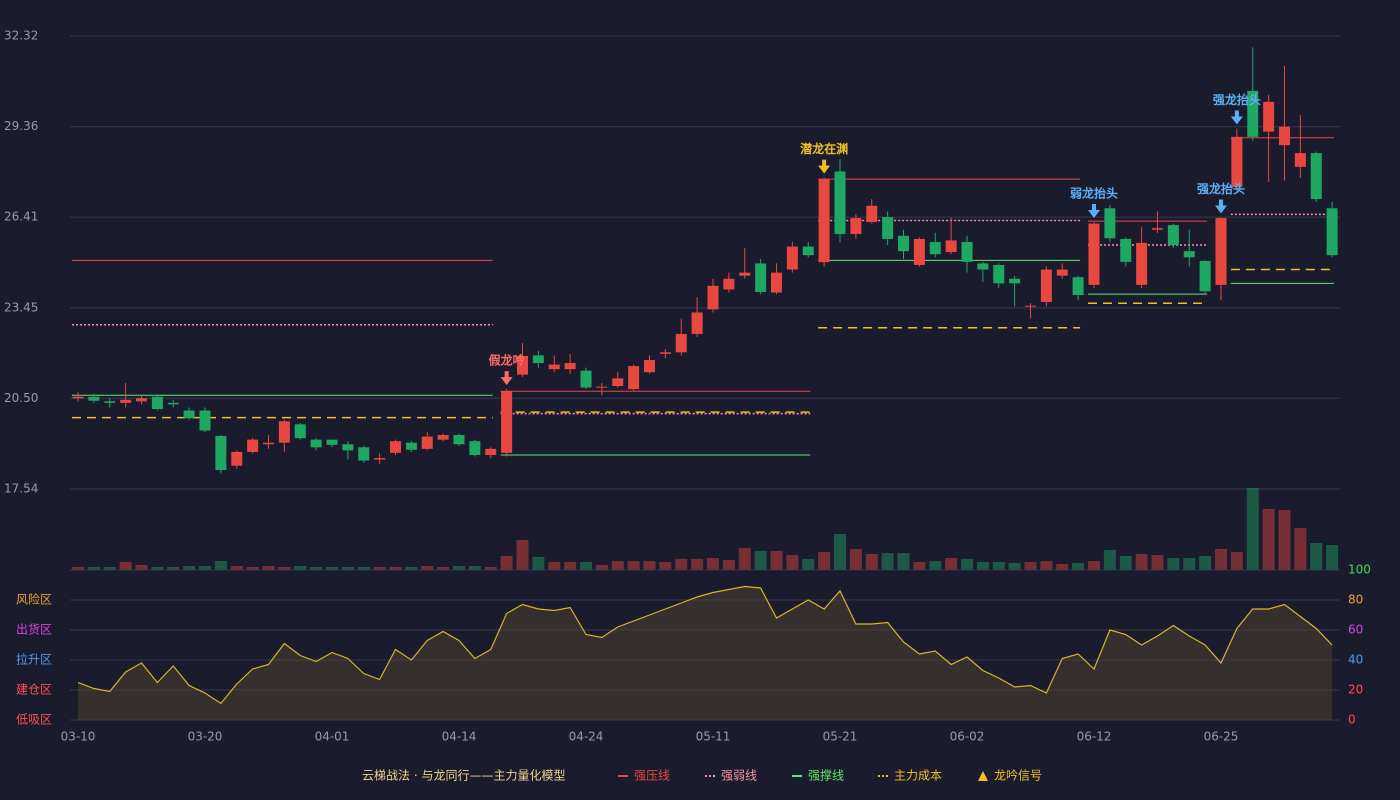 The image size is (1400, 800). What do you see at coordinates (463, 776) in the screenshot?
I see `legend-title: 云梯战法 · 与龙同行——主力量化模型` at bounding box center [463, 776].